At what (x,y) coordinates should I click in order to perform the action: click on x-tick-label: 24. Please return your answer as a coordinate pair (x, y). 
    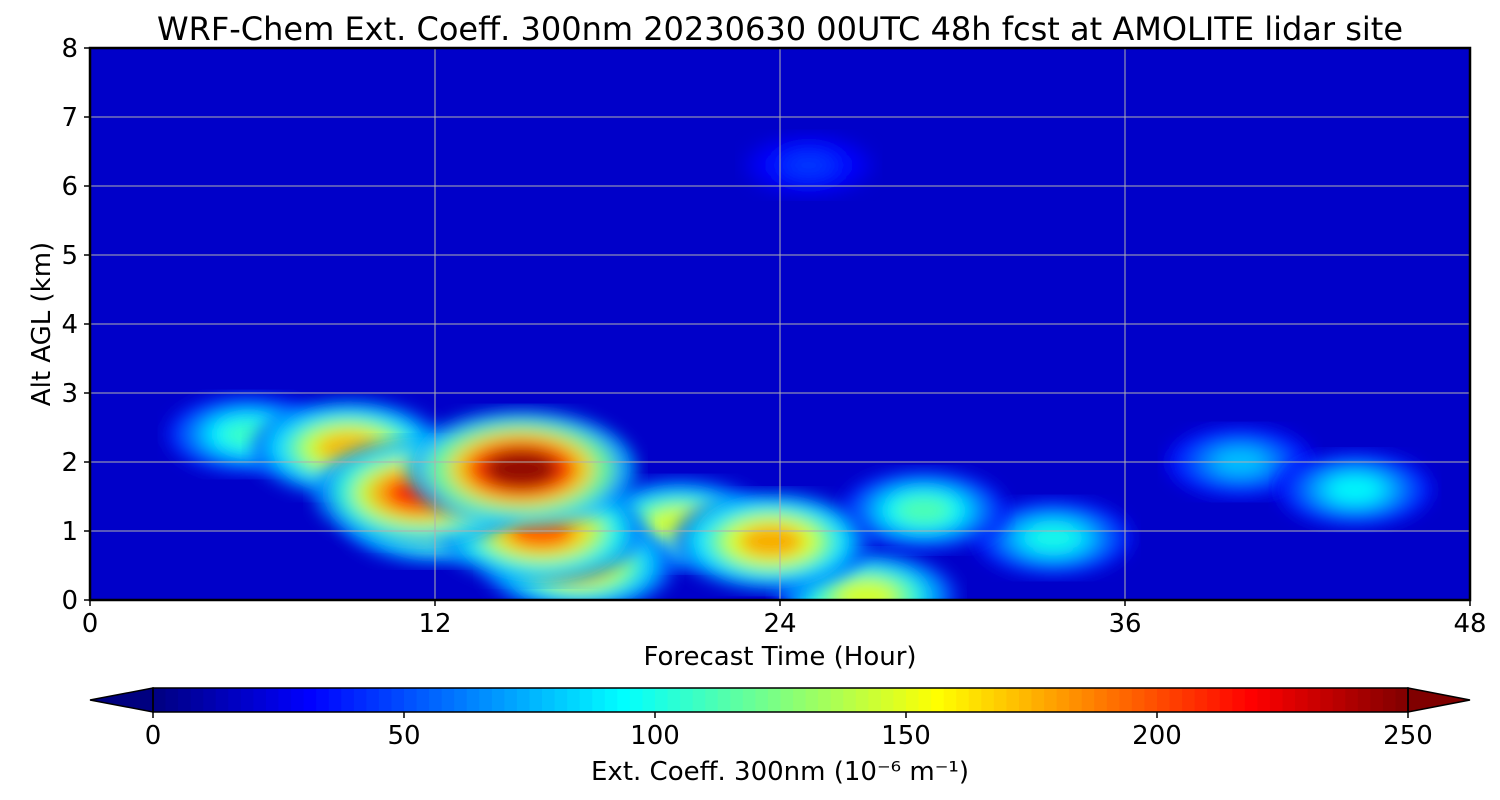
    Looking at the image, I should click on (779, 624).